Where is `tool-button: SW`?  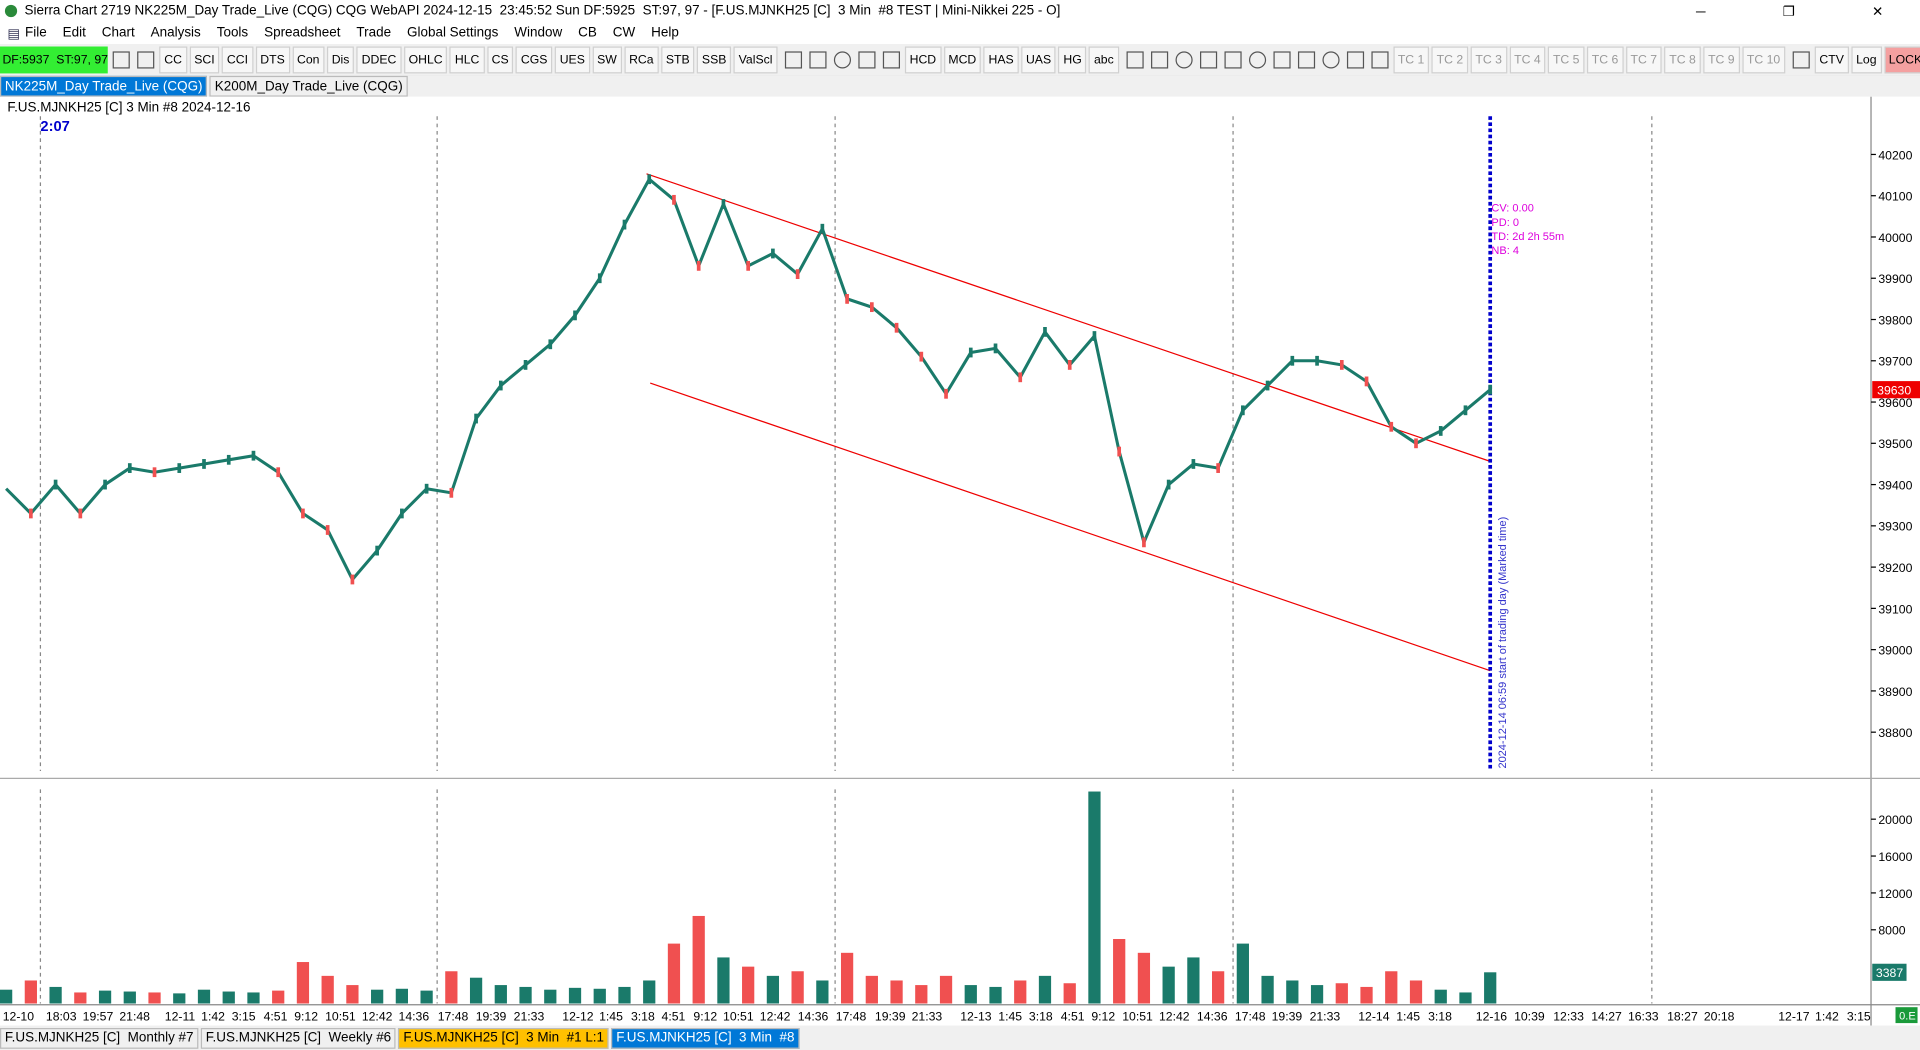 tool-button: SW is located at coordinates (607, 60).